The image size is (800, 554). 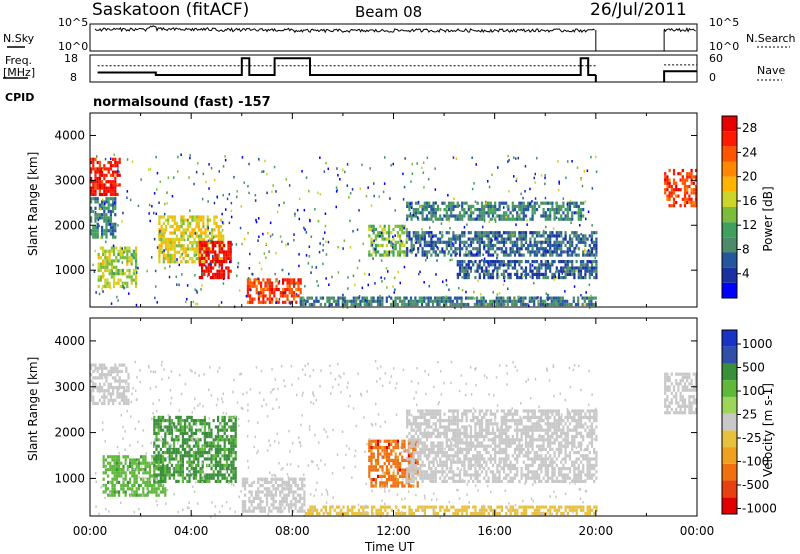 What do you see at coordinates (346, 66) in the screenshot?
I see `frequency-line` at bounding box center [346, 66].